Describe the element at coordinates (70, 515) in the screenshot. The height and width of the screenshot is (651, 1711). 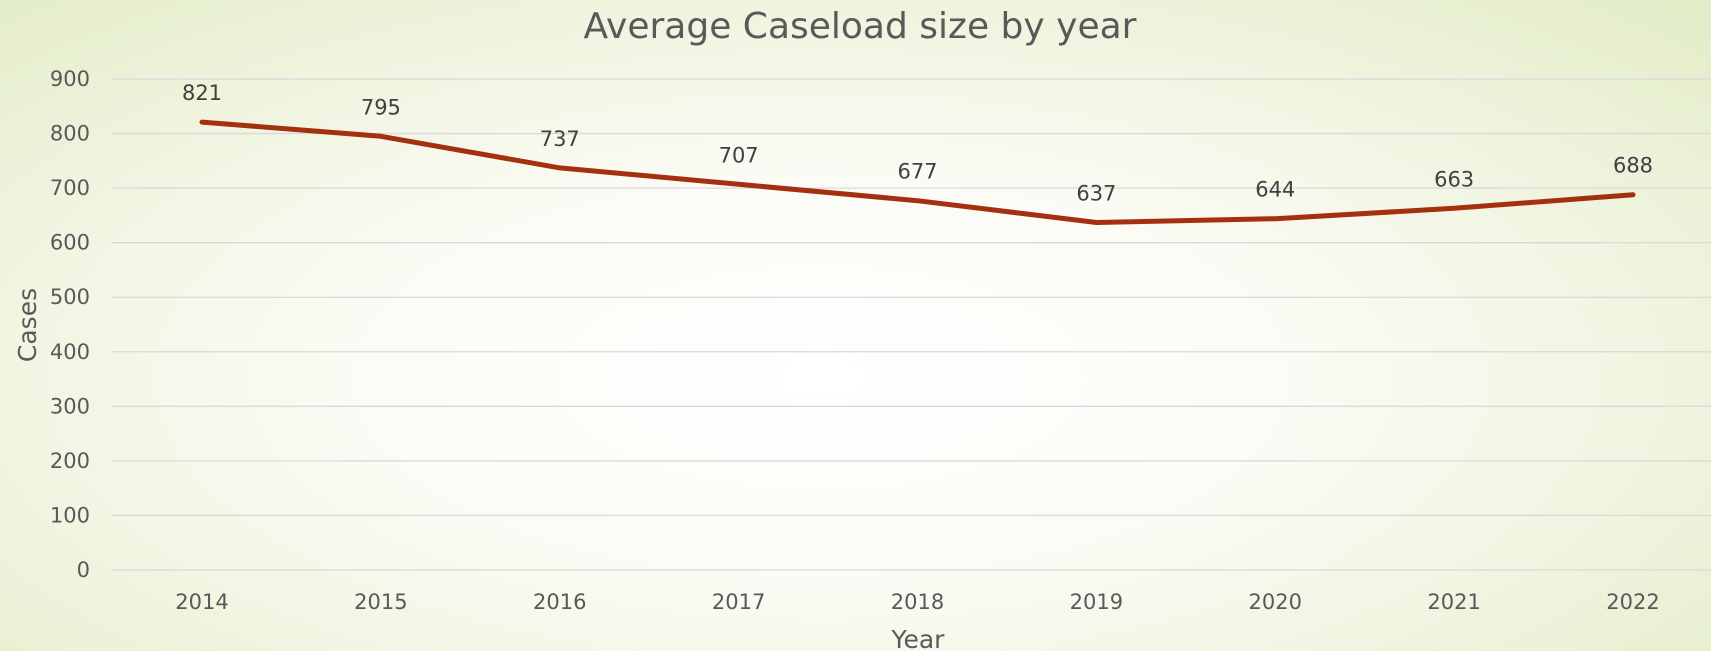
I see `y-tick-label: 100` at that location.